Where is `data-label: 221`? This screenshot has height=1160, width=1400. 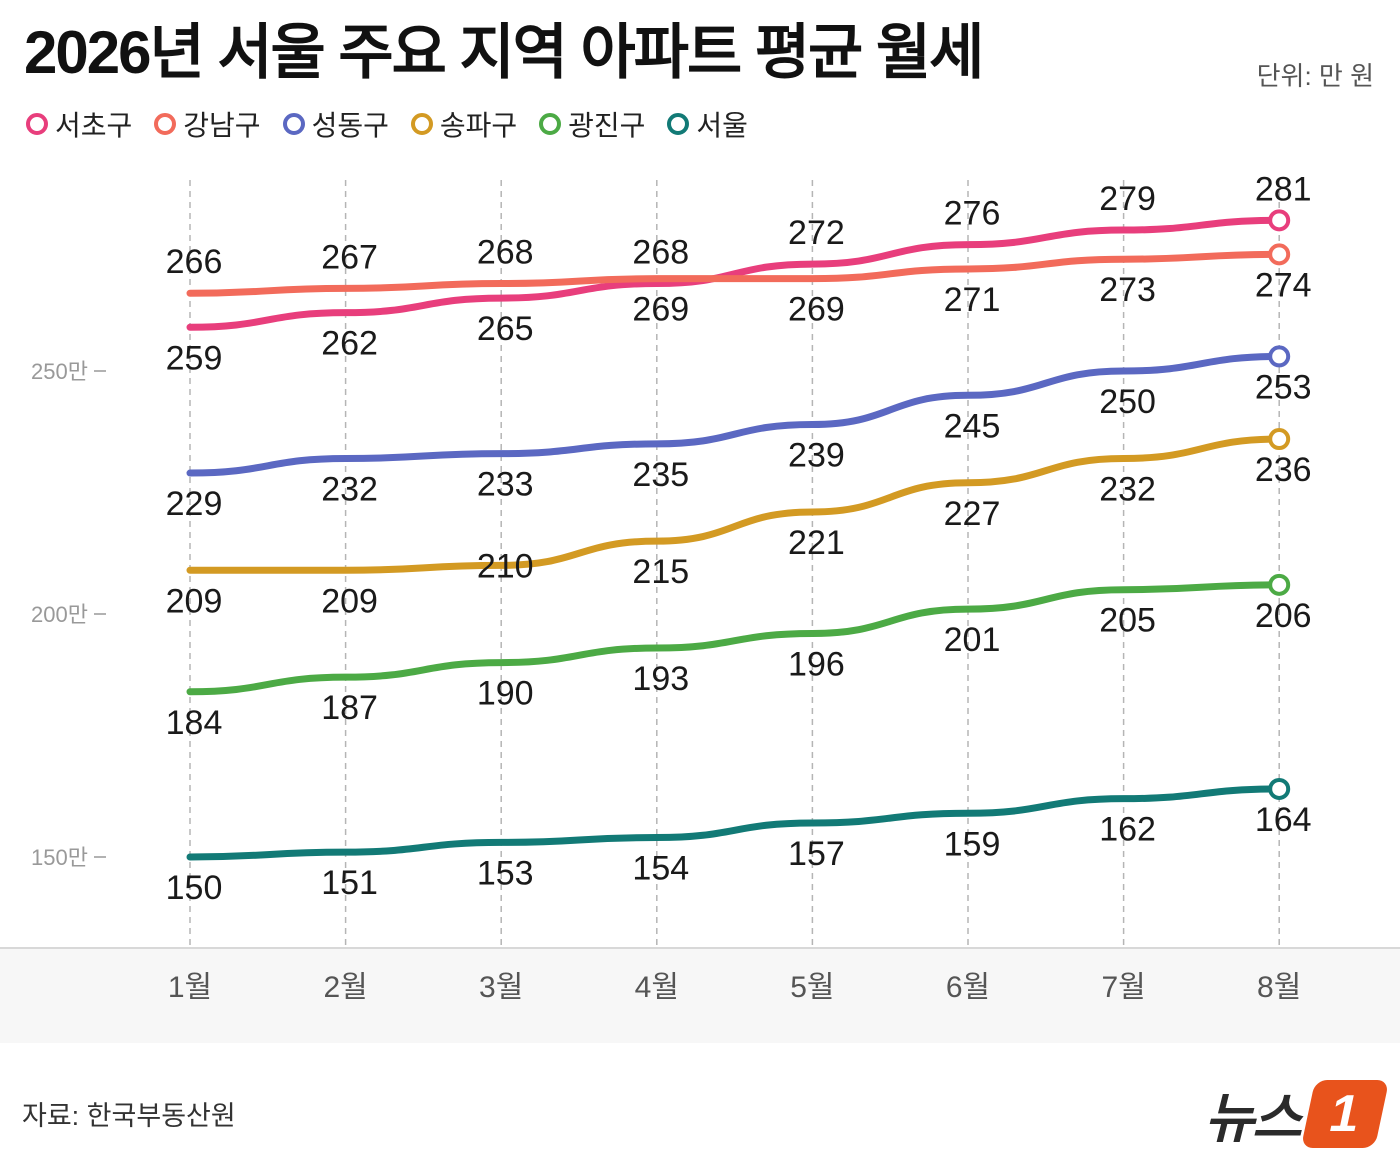 data-label: 221 is located at coordinates (816, 543).